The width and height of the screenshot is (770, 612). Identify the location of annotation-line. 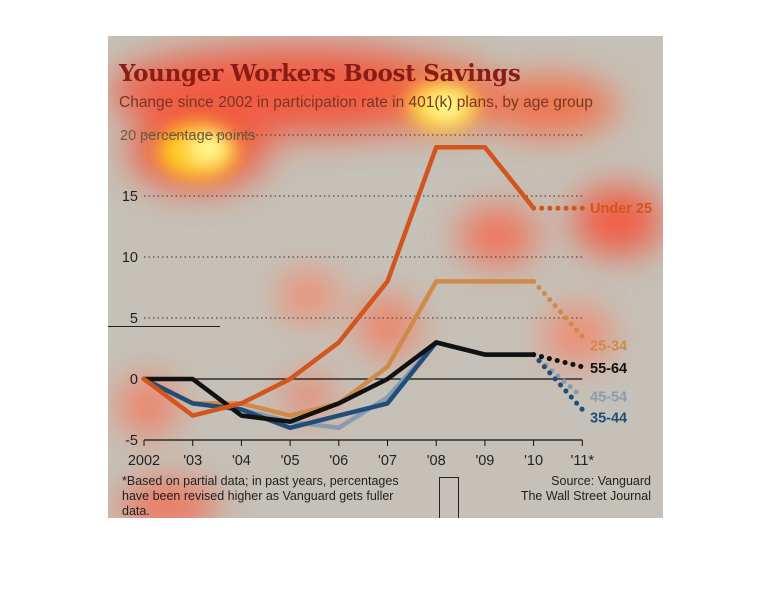
(164, 326).